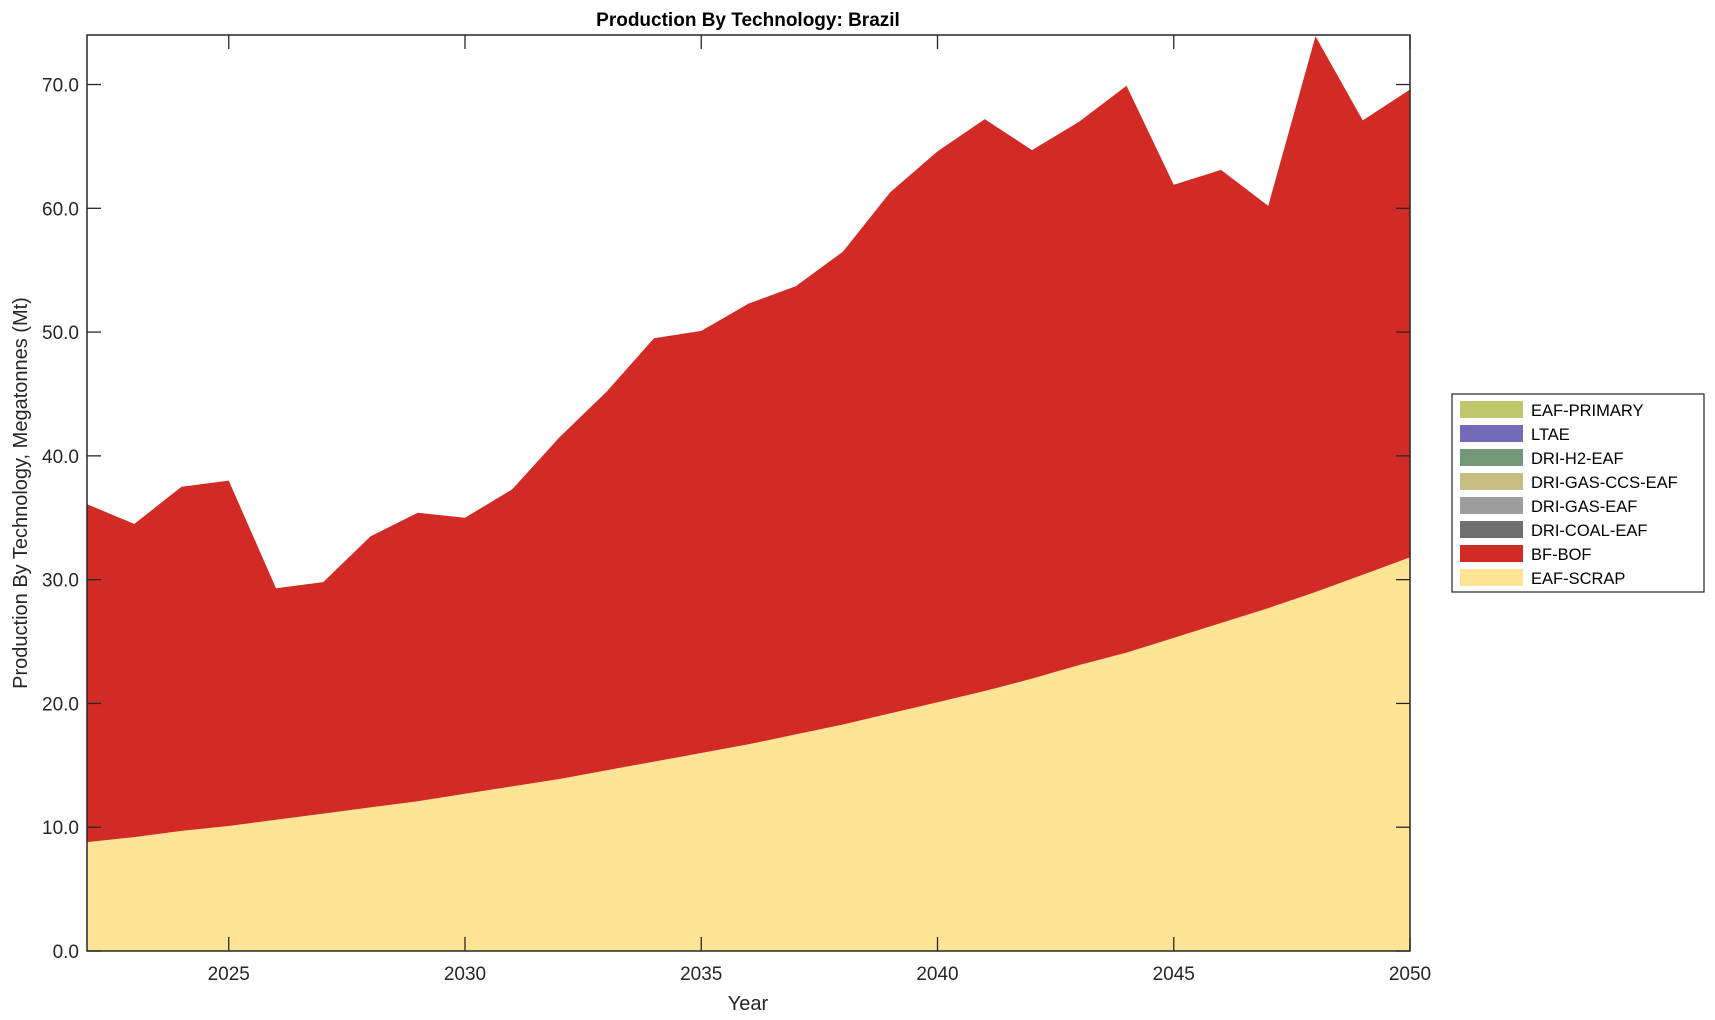 Image resolution: width=1715 pixels, height=1020 pixels. Describe the element at coordinates (1604, 483) in the screenshot. I see `legend-label: DRI-GAS-CCS-EAF` at that location.